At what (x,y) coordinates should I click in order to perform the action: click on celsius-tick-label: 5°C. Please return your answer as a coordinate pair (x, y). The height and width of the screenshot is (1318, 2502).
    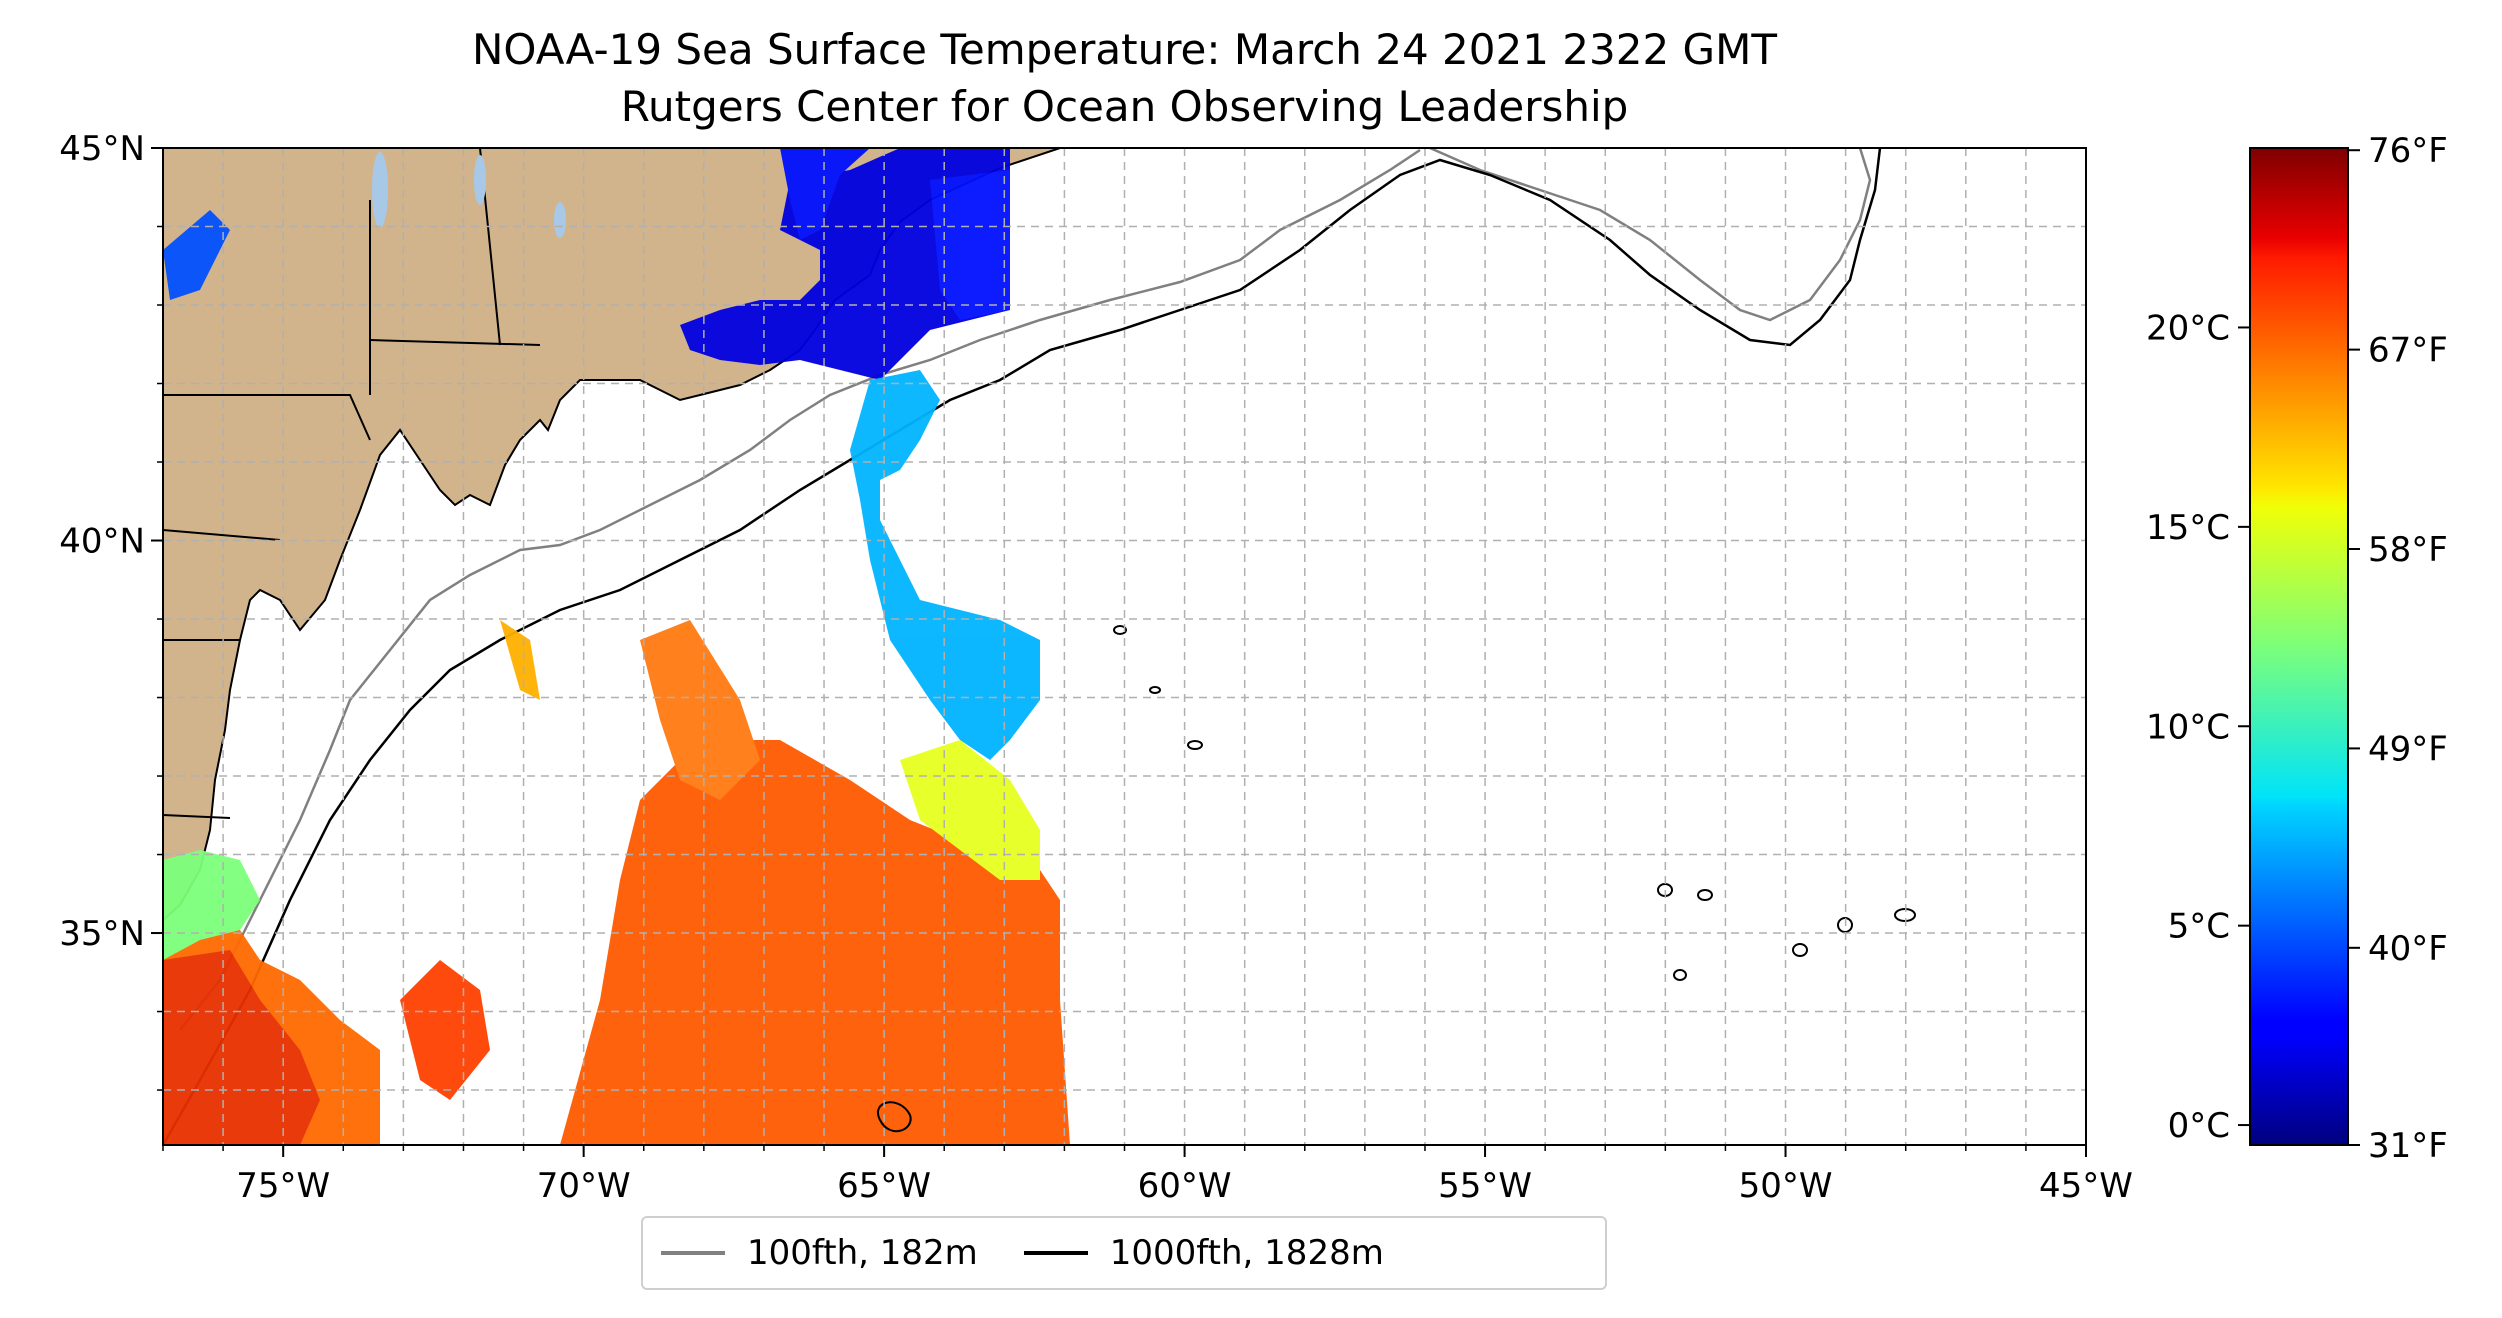
    Looking at the image, I should click on (2199, 927).